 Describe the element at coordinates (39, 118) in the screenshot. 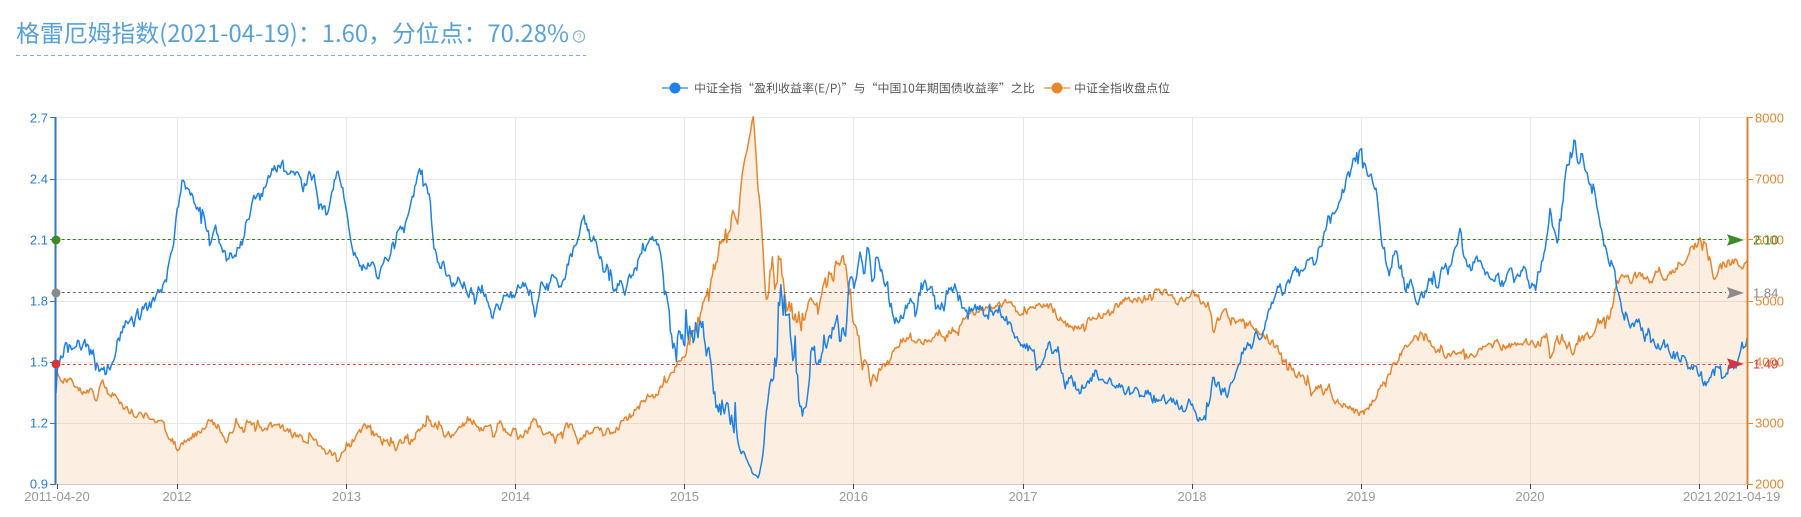

I see `svg-text: 2.7` at that location.